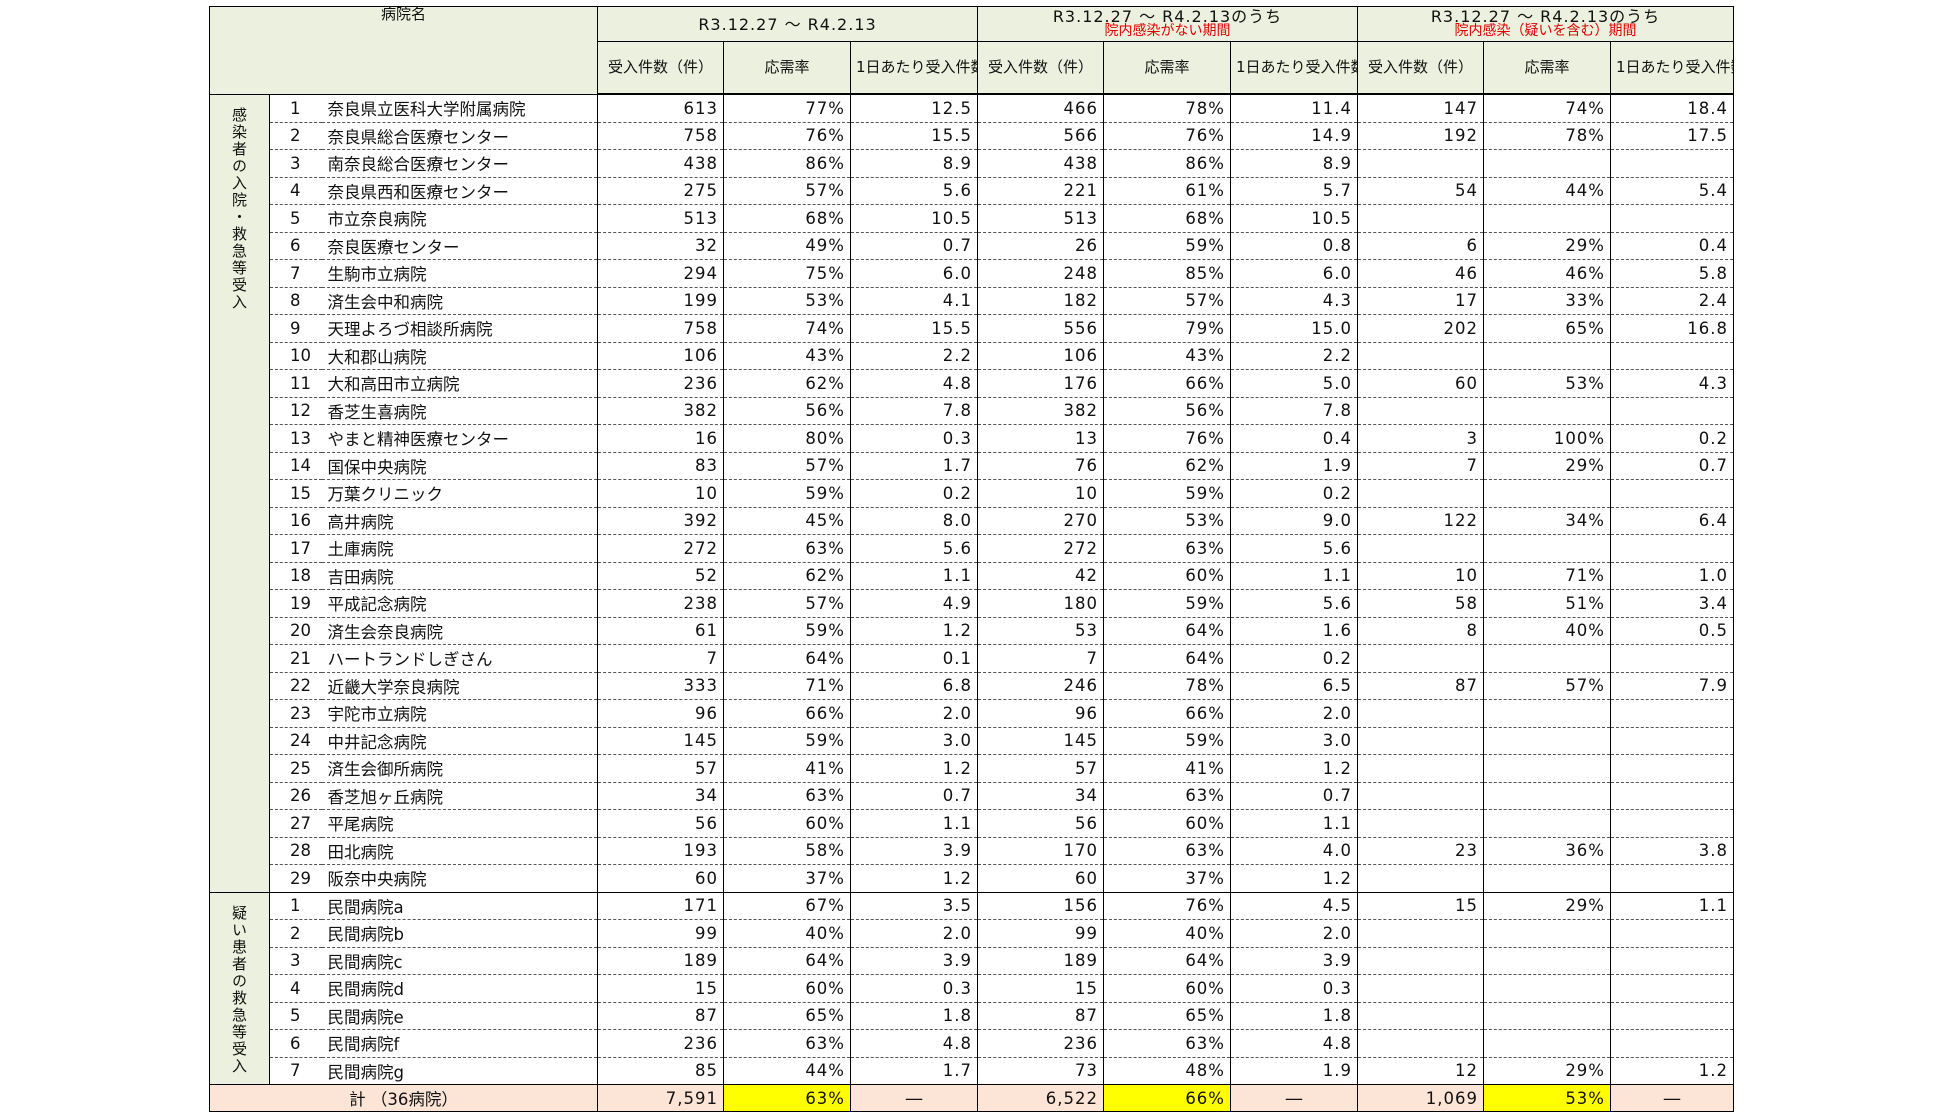 The width and height of the screenshot is (1944, 1116). What do you see at coordinates (295, 218) in the screenshot?
I see `row-number: 5` at bounding box center [295, 218].